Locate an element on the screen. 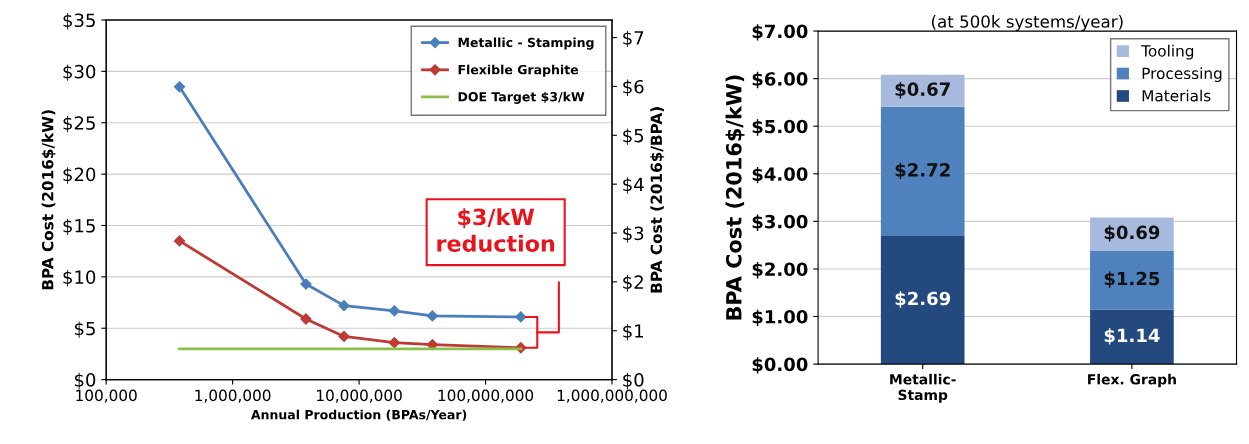 The height and width of the screenshot is (444, 1249). y-tick-label: $6.00 is located at coordinates (780, 80).